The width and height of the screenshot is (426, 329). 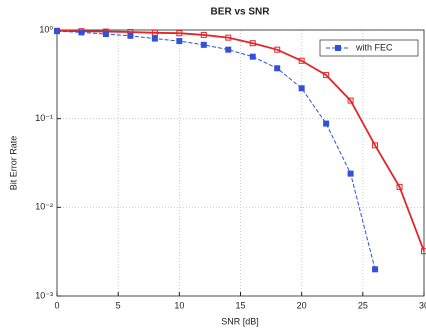 I want to click on x-tick-label: 20, so click(x=302, y=305).